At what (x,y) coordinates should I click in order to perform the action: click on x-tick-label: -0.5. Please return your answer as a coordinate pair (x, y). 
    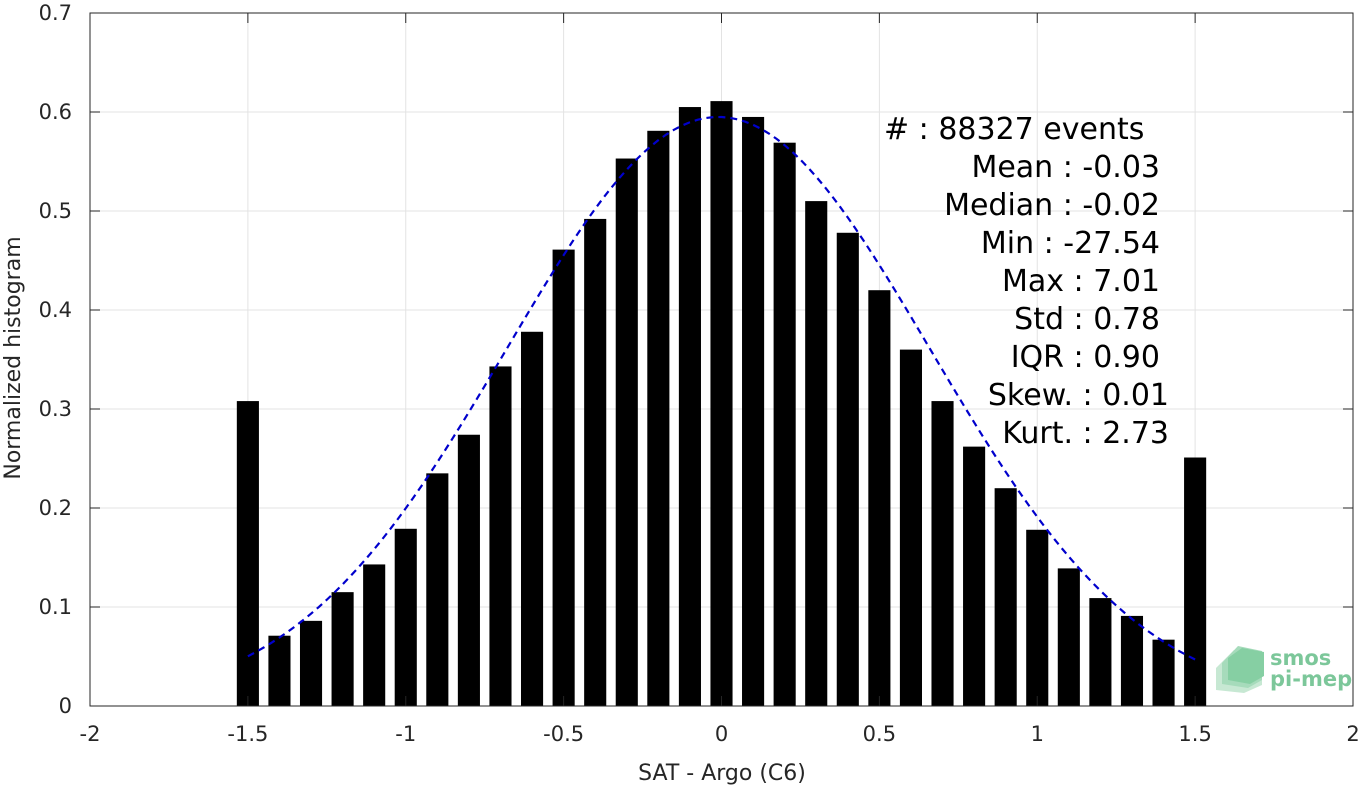
    Looking at the image, I should click on (563, 734).